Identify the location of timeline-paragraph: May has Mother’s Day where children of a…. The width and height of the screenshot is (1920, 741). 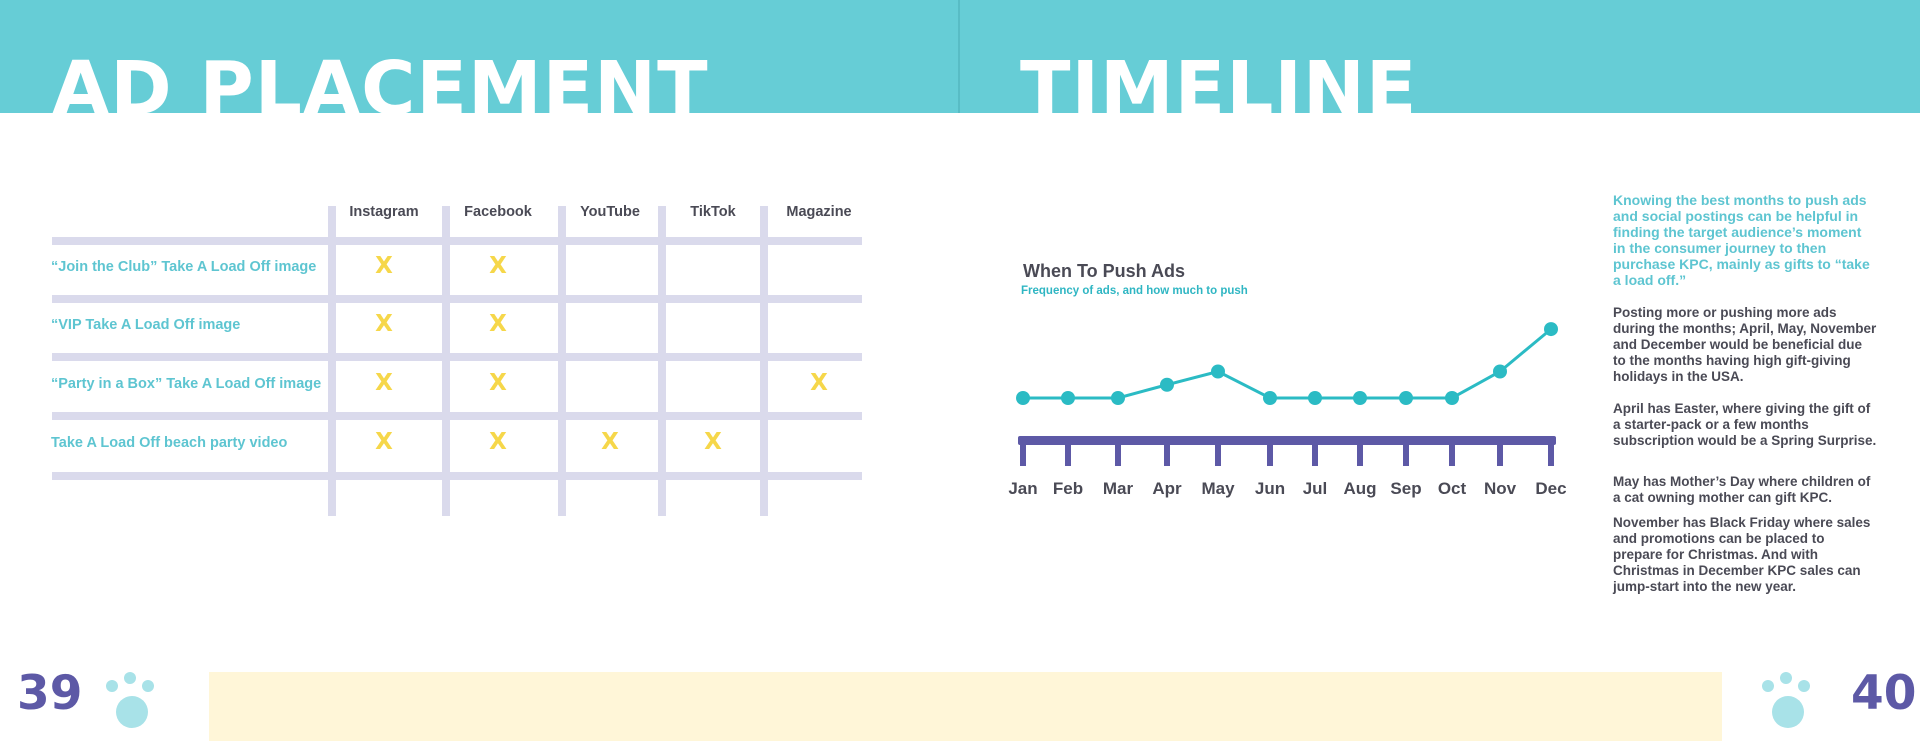
(1742, 489).